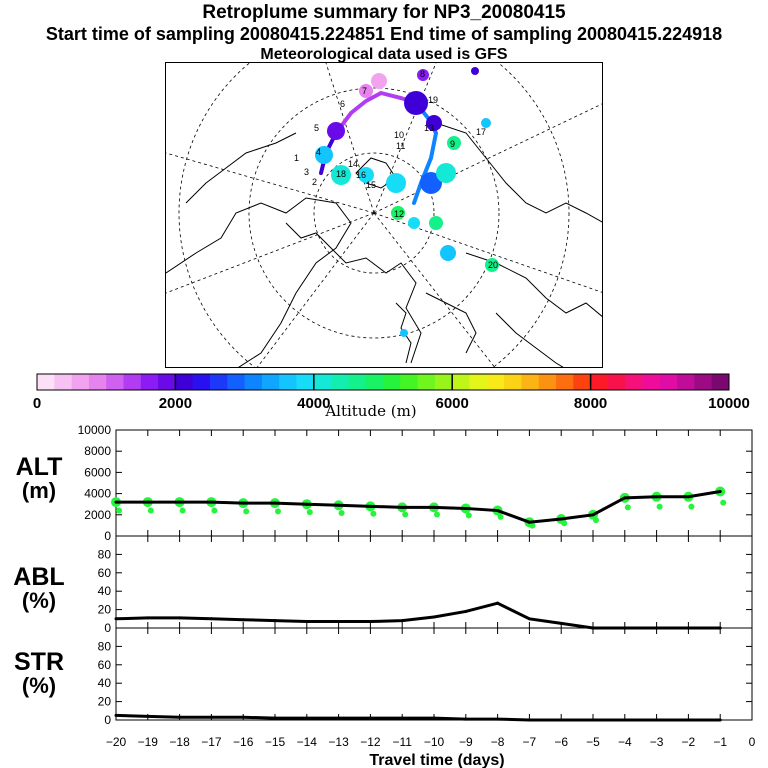 The height and width of the screenshot is (768, 768). I want to click on str-series-line, so click(418, 717).